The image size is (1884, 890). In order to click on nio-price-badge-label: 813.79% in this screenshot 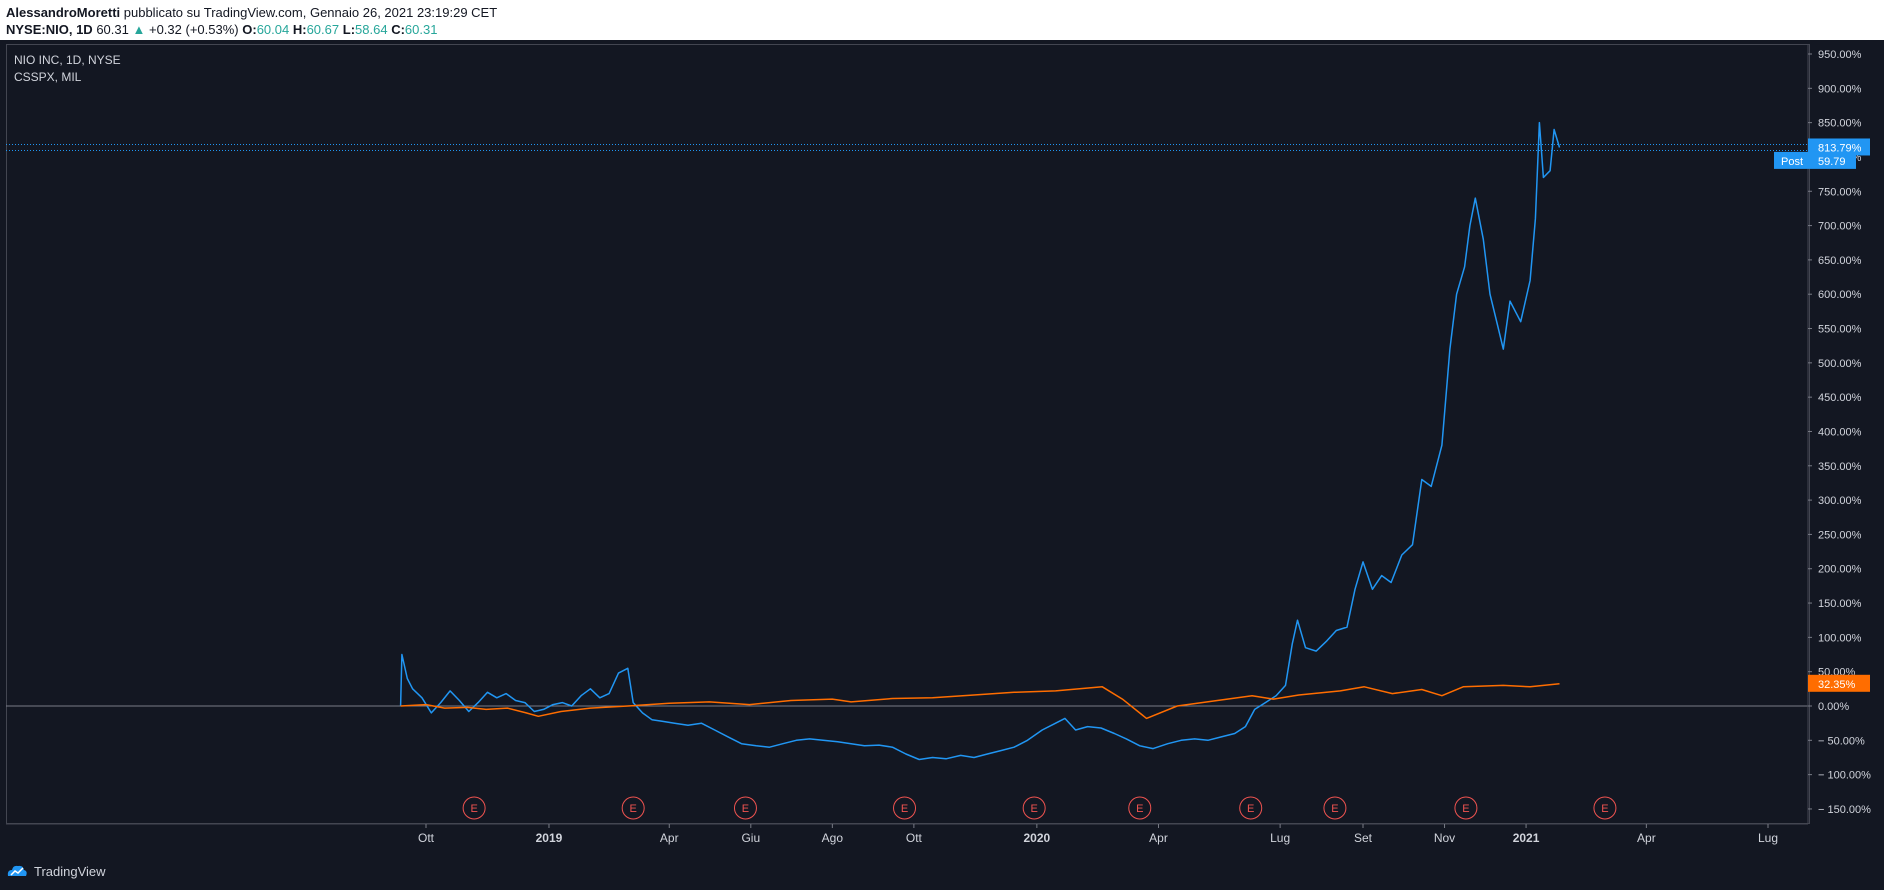, I will do `click(1840, 148)`.